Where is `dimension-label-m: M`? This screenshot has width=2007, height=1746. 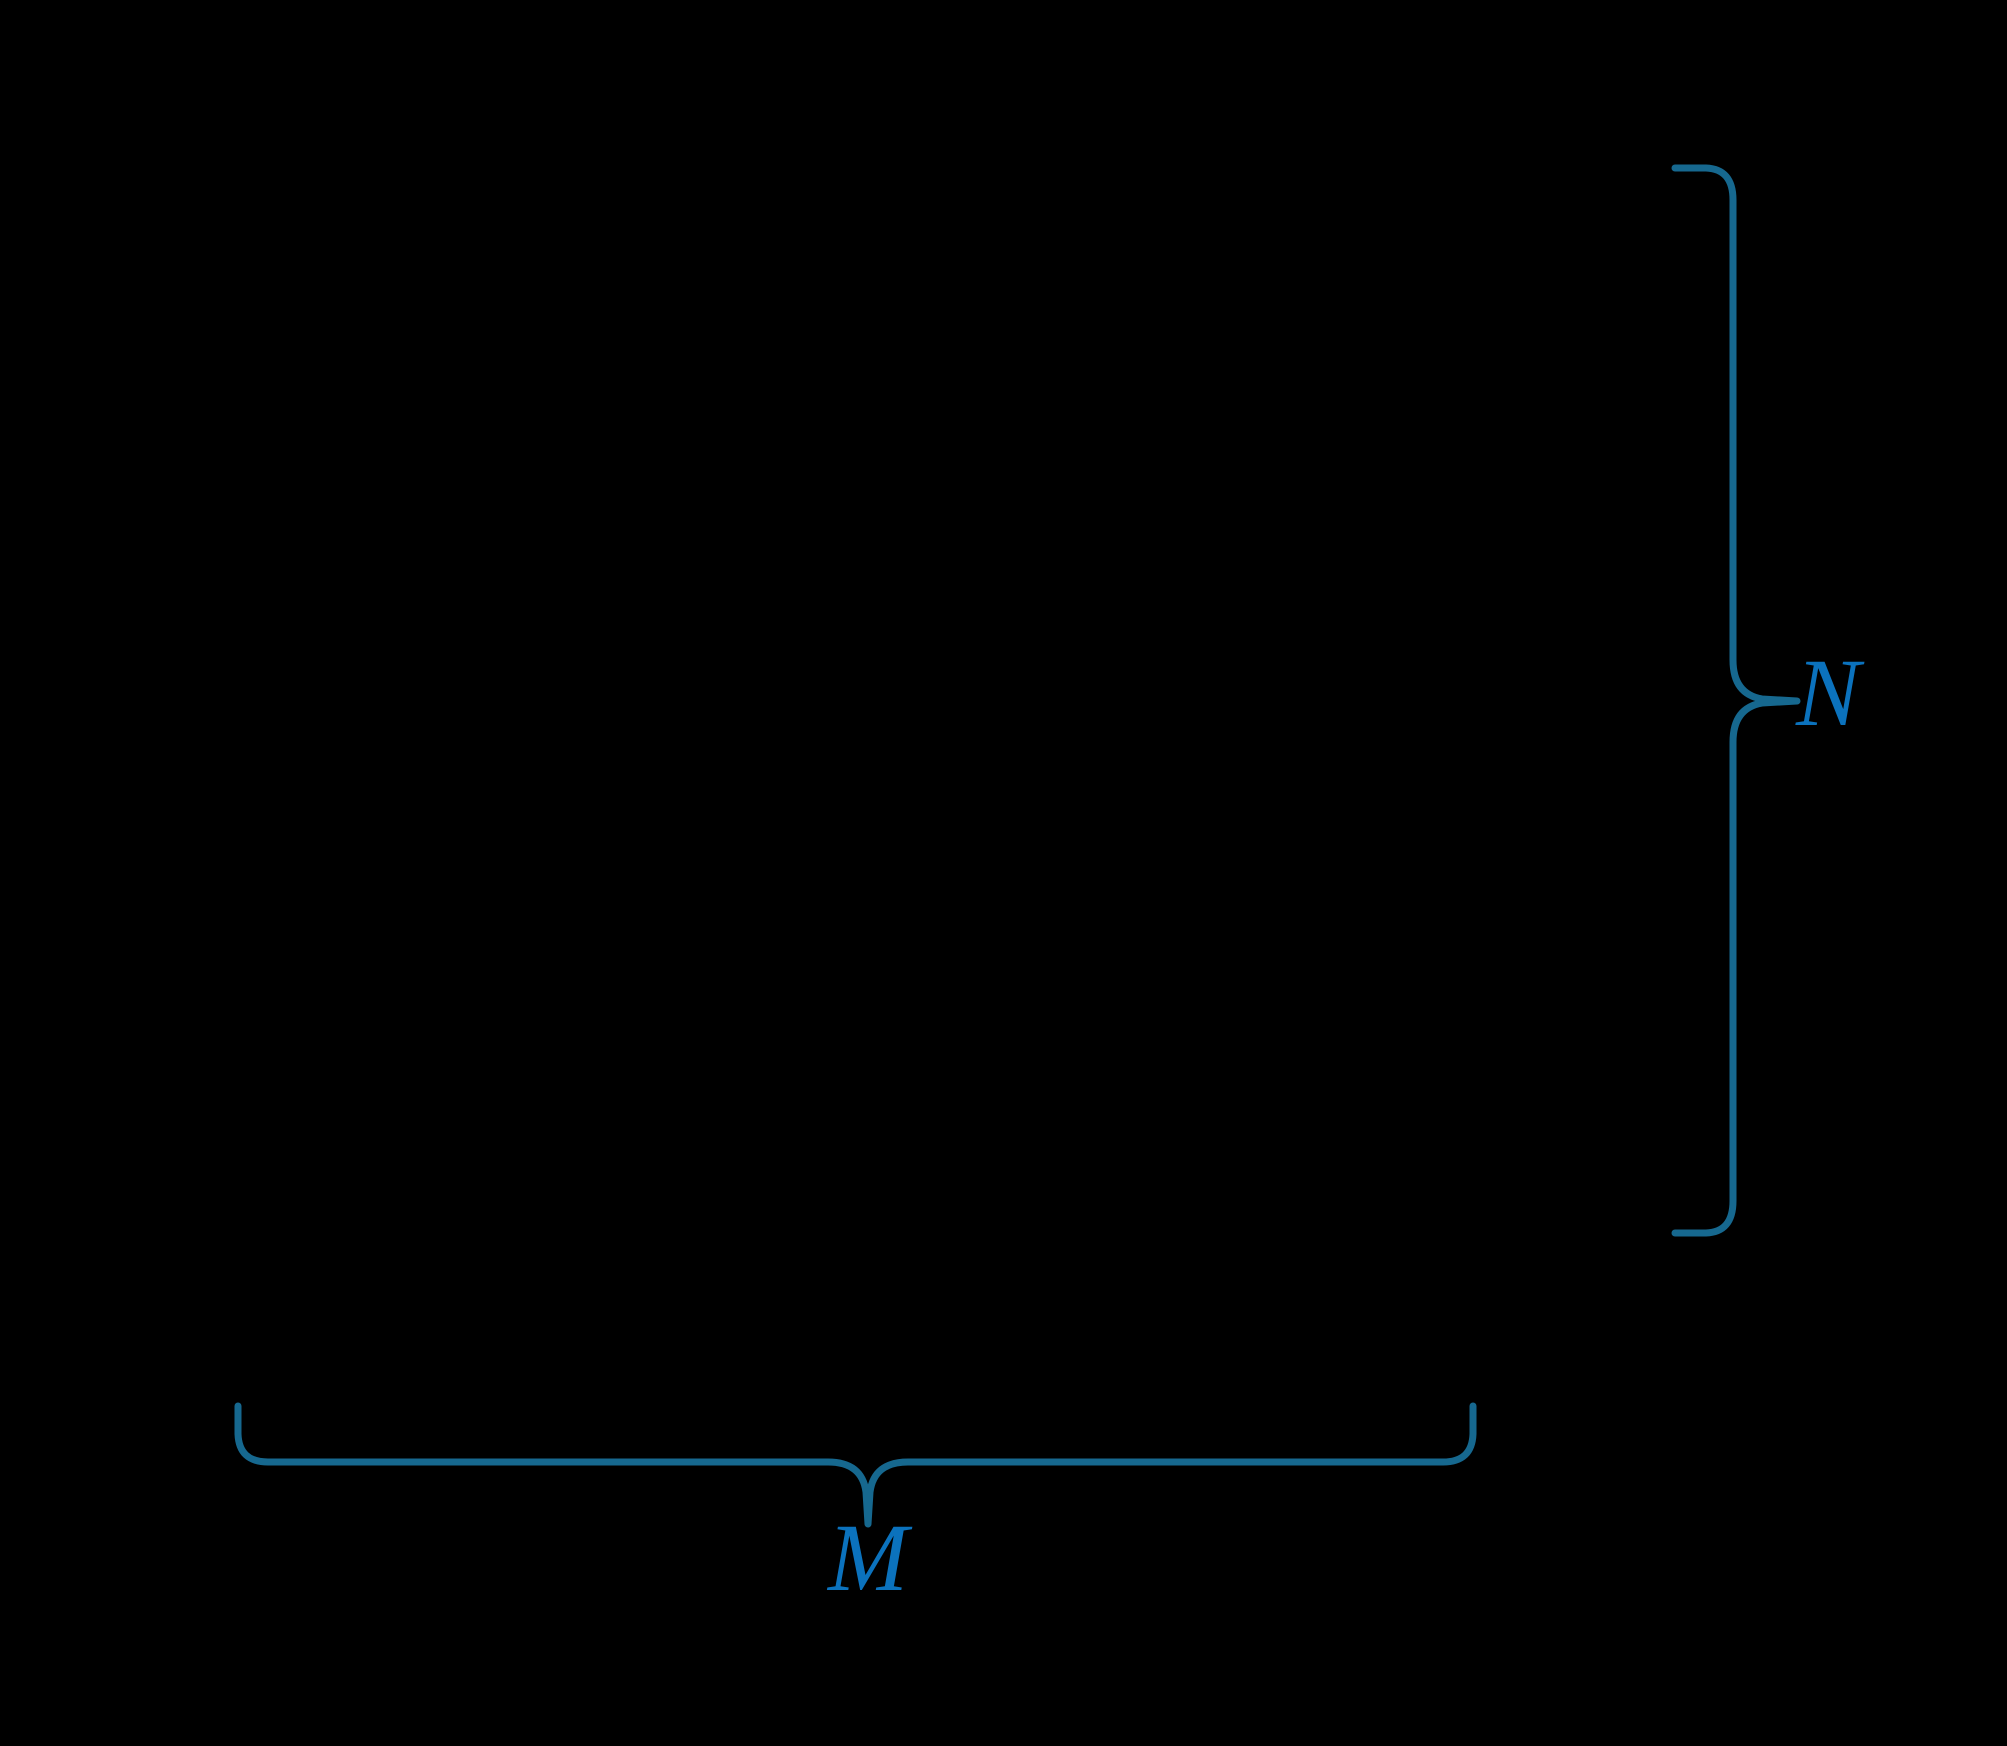 dimension-label-m: M is located at coordinates (869, 1557).